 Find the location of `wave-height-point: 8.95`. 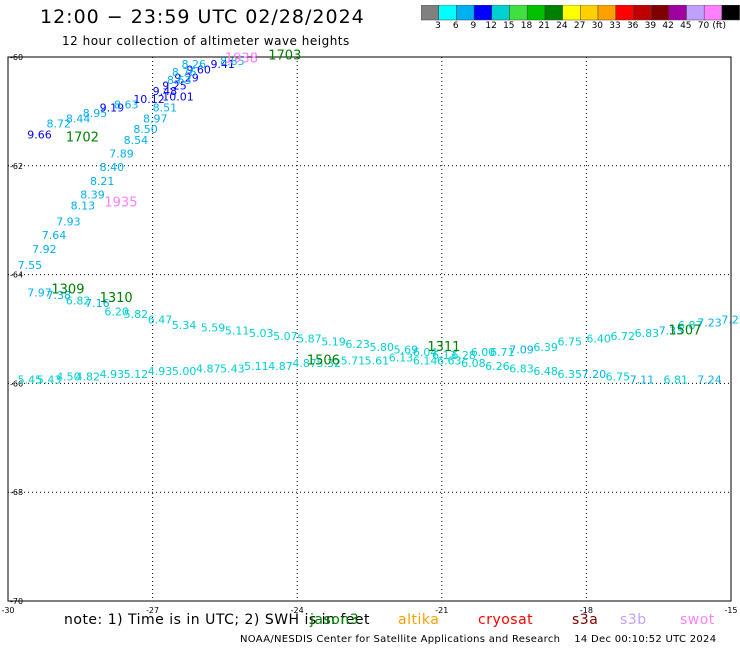

wave-height-point: 8.95 is located at coordinates (95, 113).